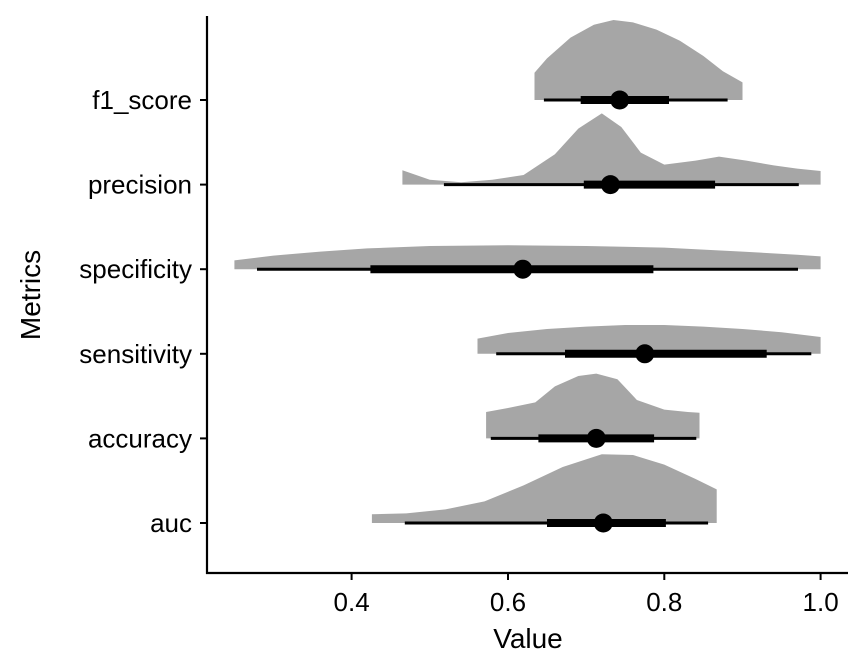 The image size is (864, 672). Describe the element at coordinates (171, 523) in the screenshot. I see `y-tick-label-auc: auc` at that location.